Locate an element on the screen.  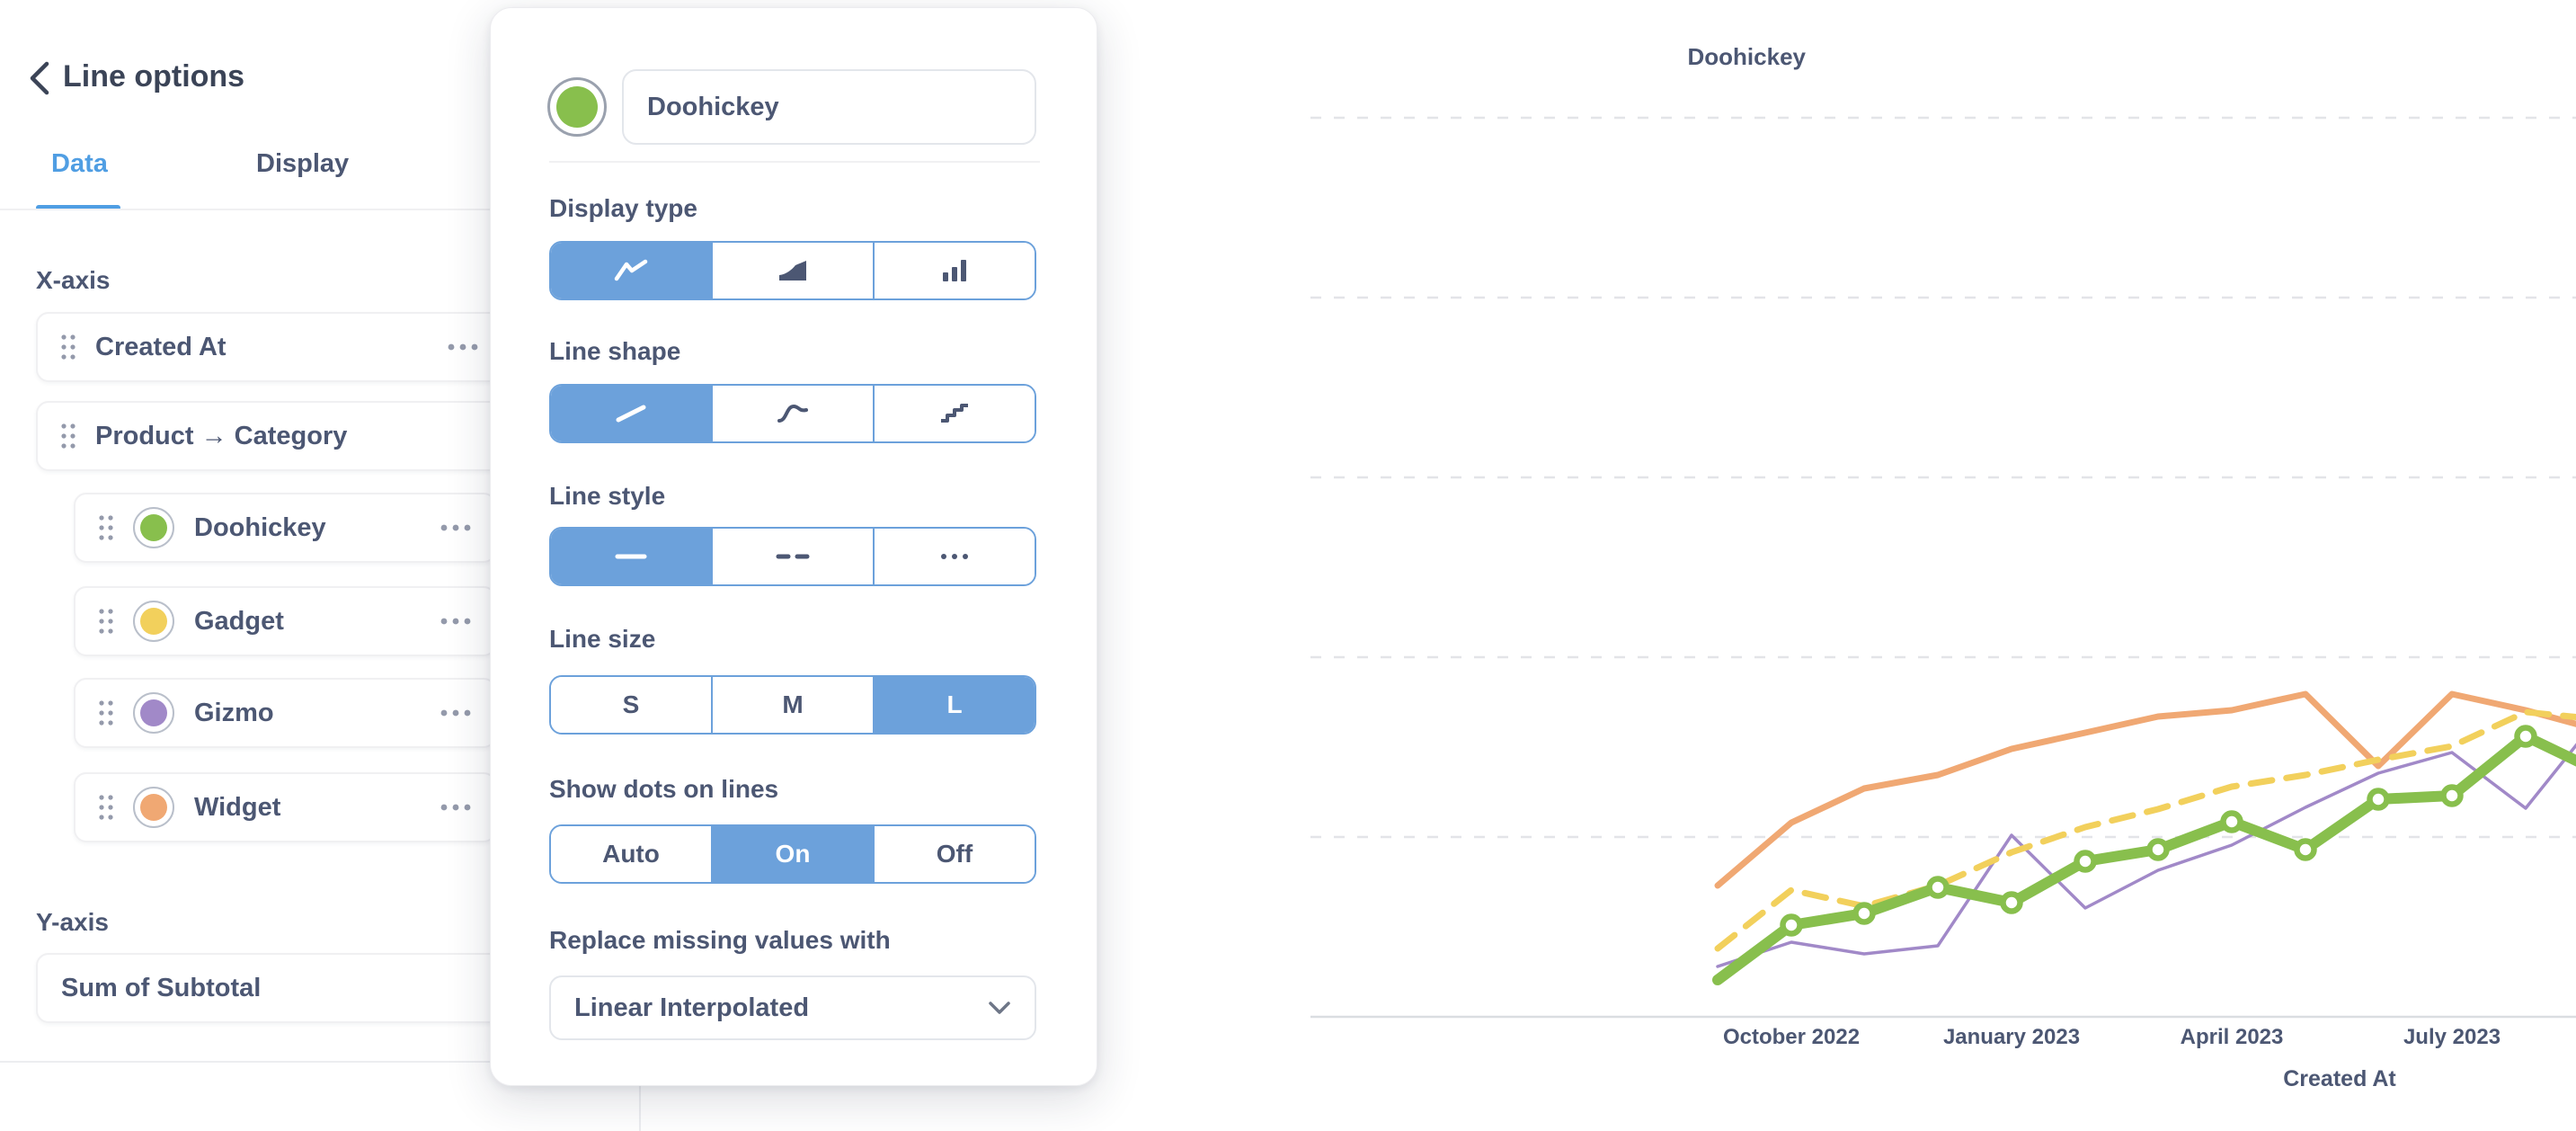
display-type-bar-button is located at coordinates (954, 270).